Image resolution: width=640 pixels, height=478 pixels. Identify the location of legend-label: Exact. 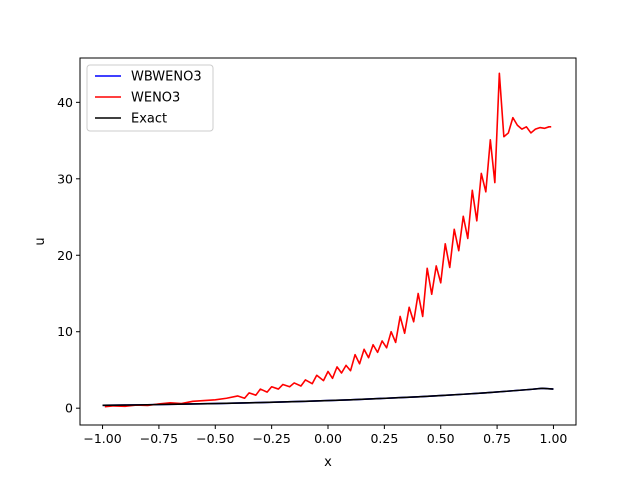
(149, 119).